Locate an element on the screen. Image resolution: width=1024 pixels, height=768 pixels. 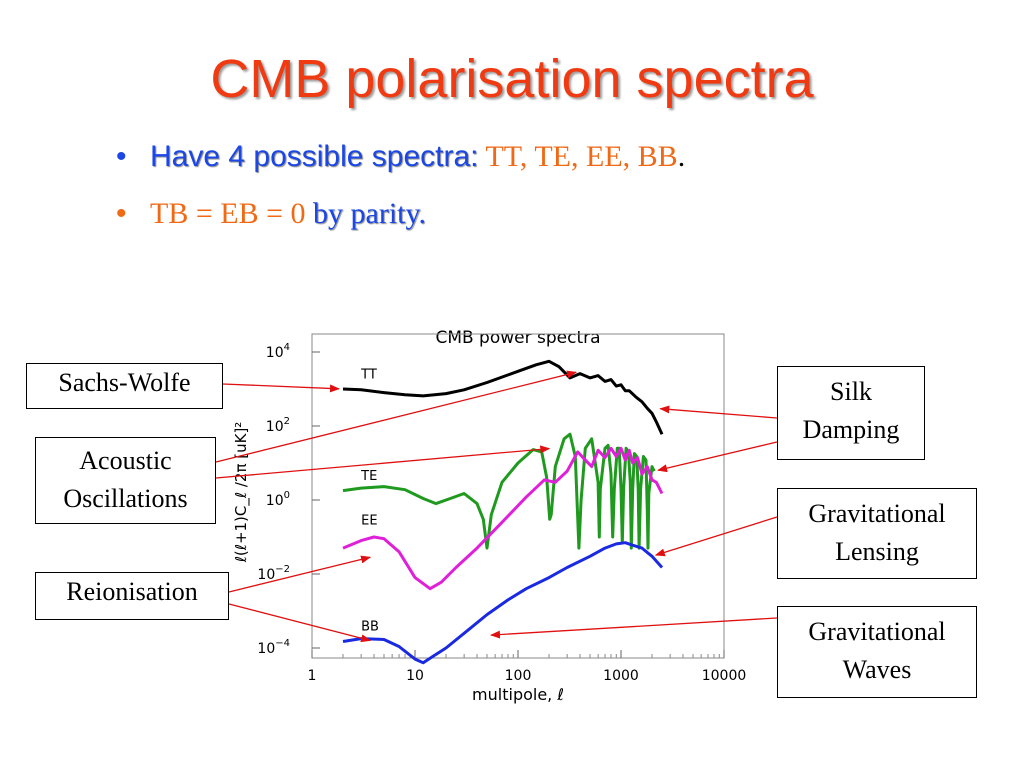
y-tick-label: 10⁻² is located at coordinates (273, 573).